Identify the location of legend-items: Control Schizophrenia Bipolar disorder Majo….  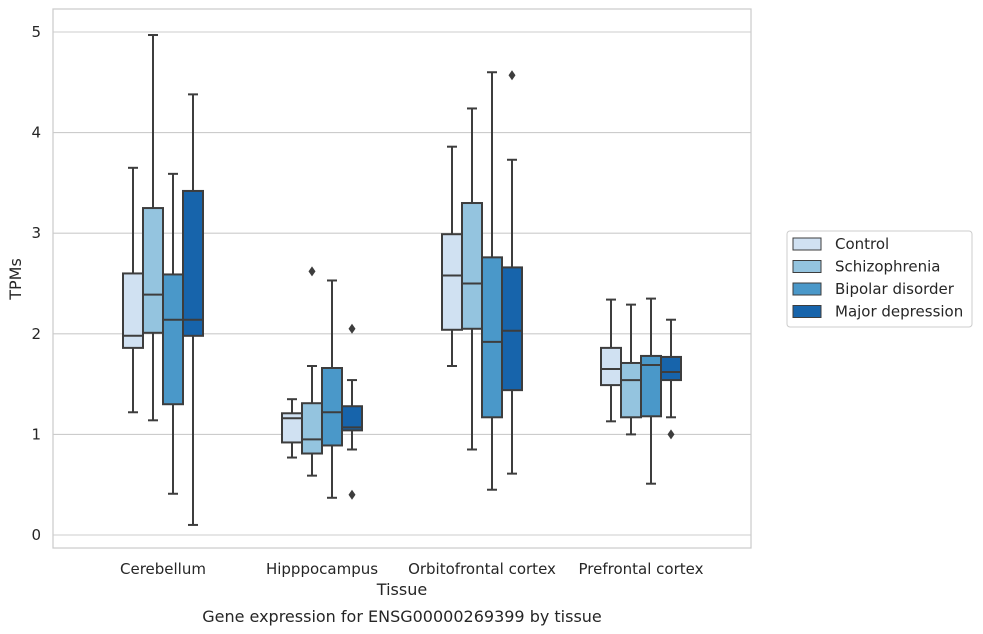
(877, 278).